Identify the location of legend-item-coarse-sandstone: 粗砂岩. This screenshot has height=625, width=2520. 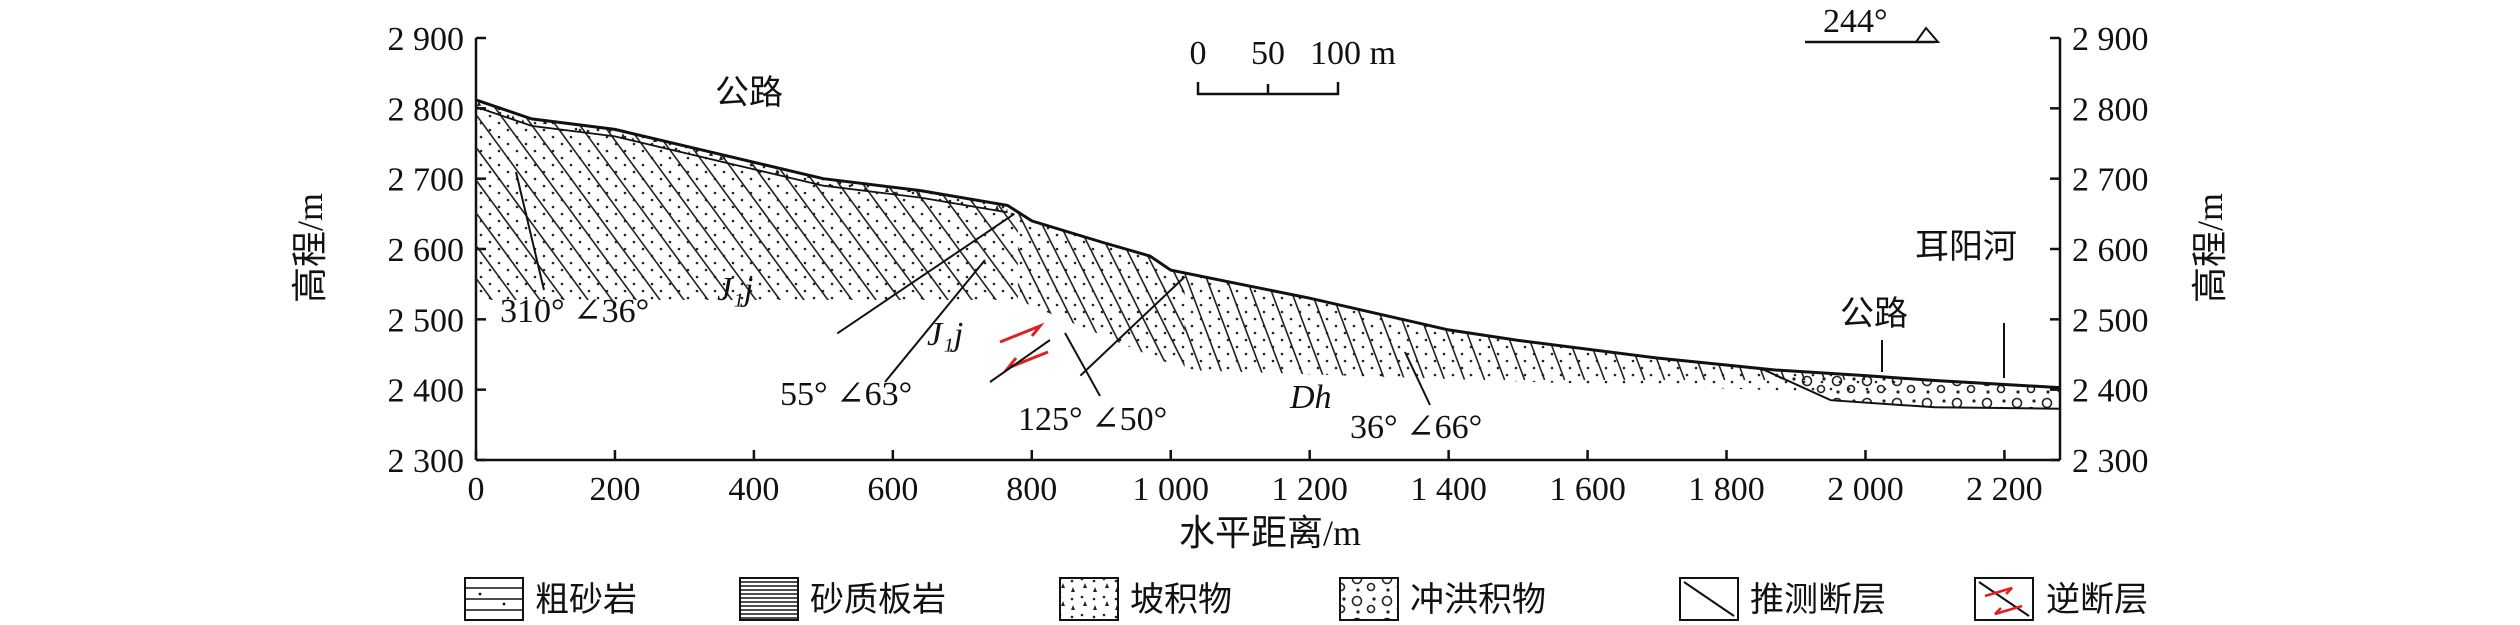
(550, 599).